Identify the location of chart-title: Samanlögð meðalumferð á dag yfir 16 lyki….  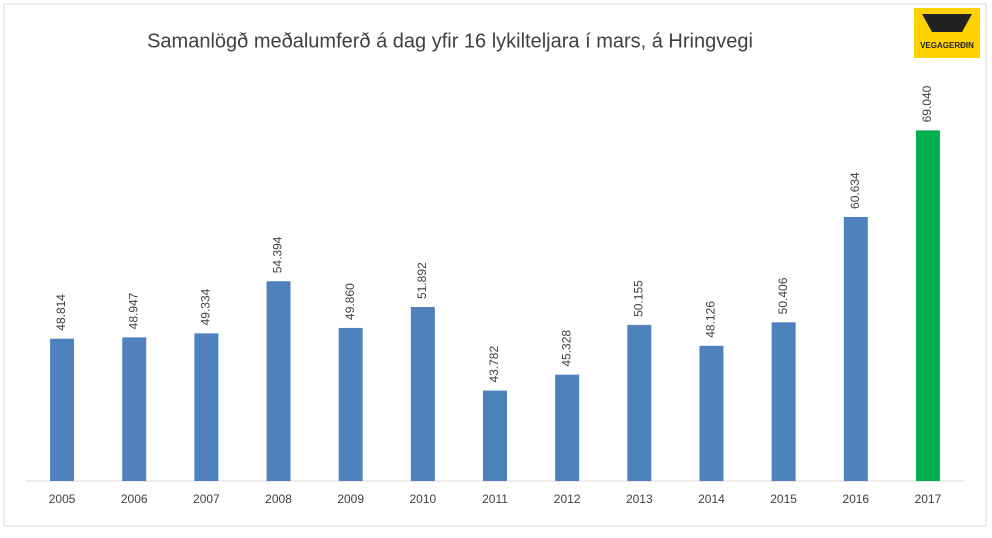
(450, 41).